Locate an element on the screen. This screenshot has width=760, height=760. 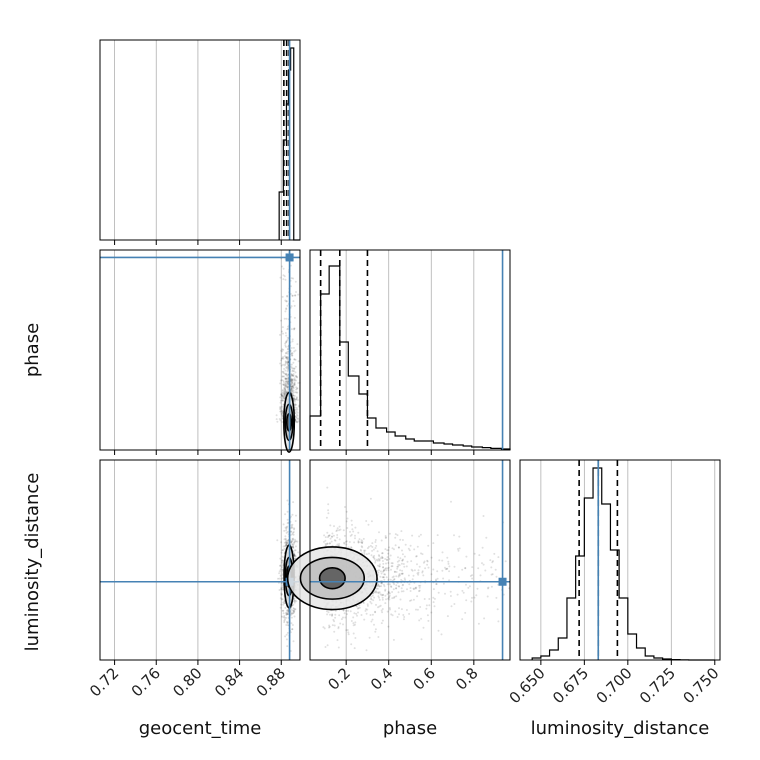
xlabel-phase: phase is located at coordinates (410, 728).